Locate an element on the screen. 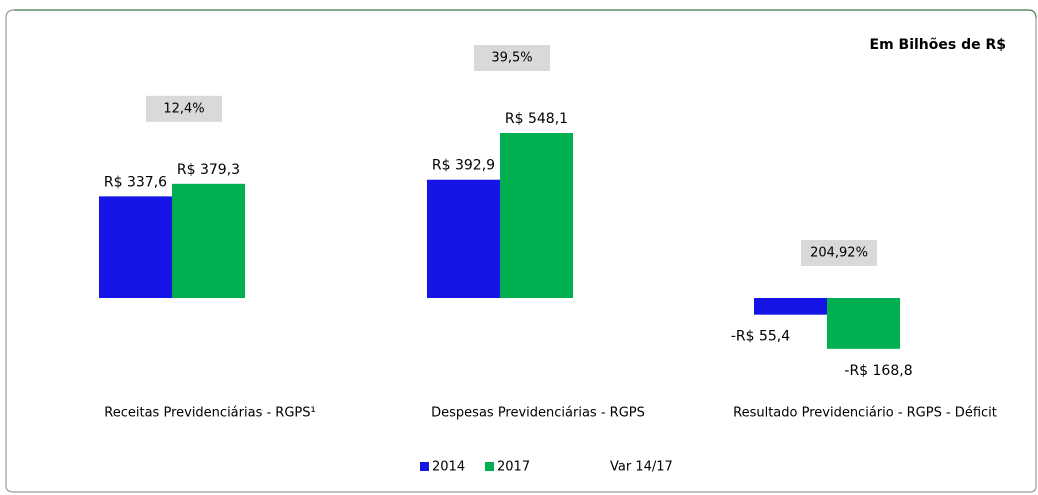 This screenshot has height=495, width=1038. value-label: R$ 548,1 is located at coordinates (536, 119).